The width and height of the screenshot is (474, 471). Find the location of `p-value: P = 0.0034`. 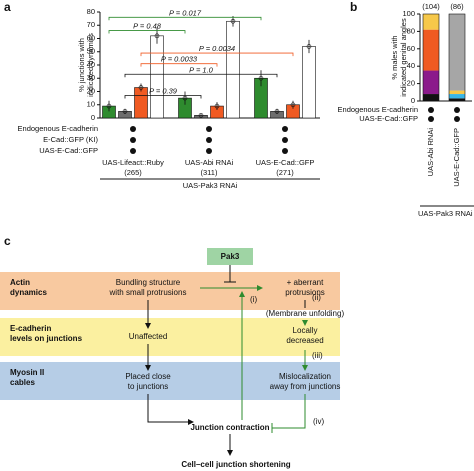

p-value: P = 0.0034 is located at coordinates (217, 48).